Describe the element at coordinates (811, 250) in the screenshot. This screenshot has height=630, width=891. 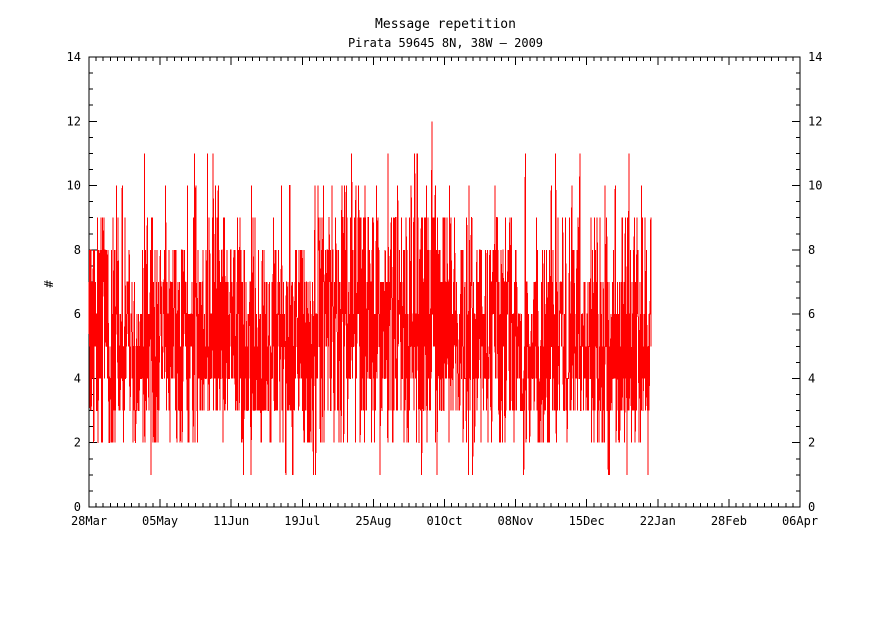
I see `y-tick-label-right: 8` at that location.